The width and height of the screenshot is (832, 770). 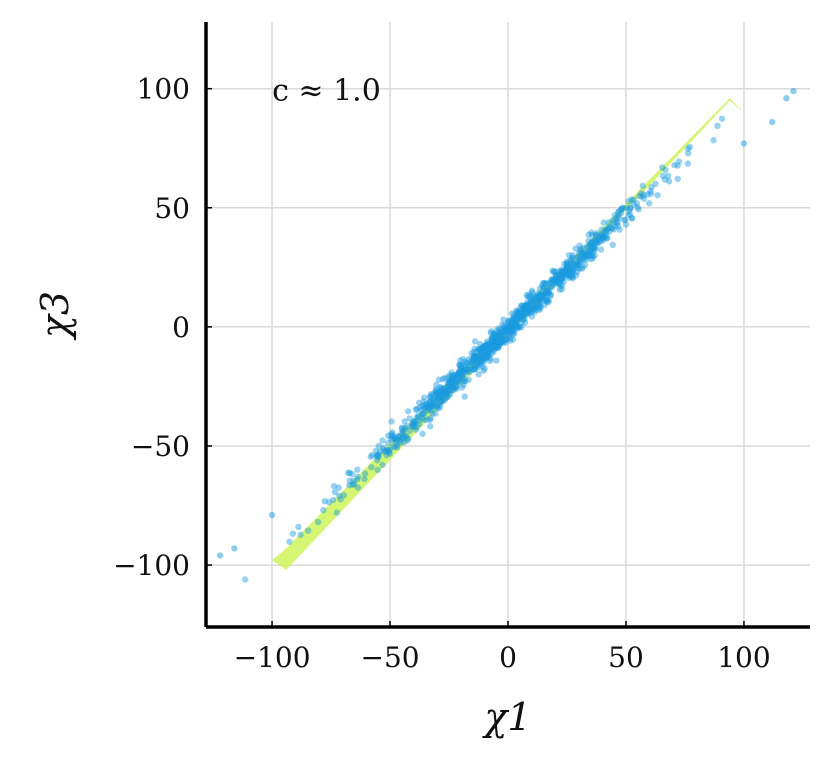 I want to click on x-tick-label-1: −50, so click(x=389, y=657).